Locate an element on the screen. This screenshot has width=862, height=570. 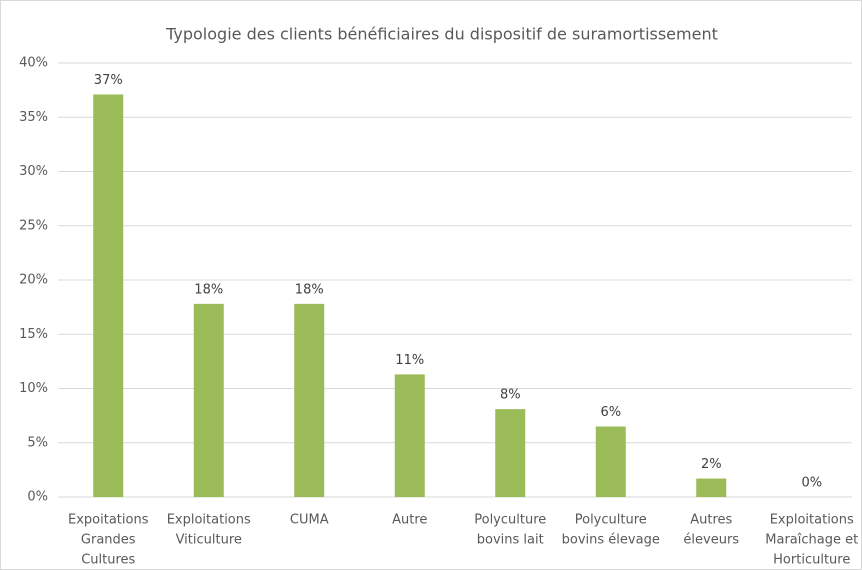
data-label: 11% is located at coordinates (409, 360).